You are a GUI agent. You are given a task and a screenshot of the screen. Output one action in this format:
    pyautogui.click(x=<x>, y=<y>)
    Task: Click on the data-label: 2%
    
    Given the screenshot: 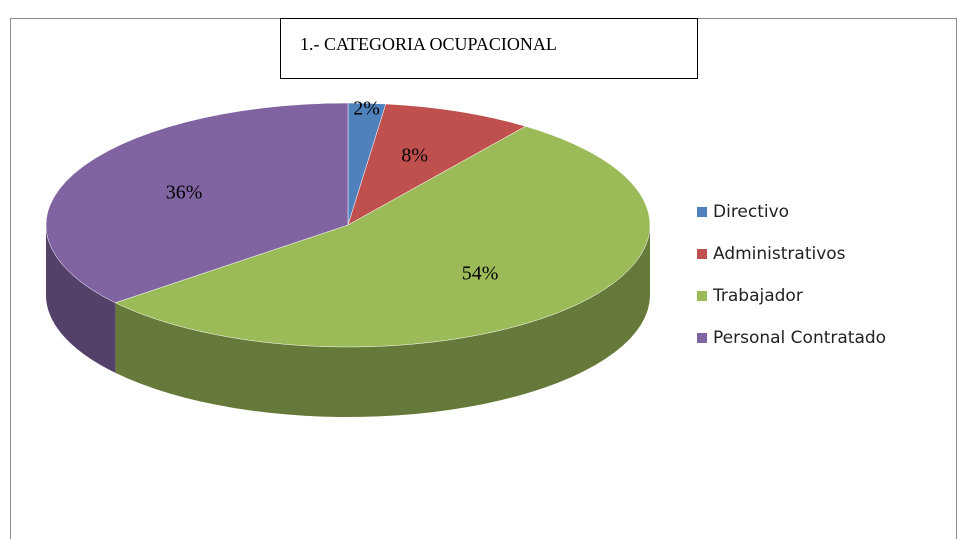 What is the action you would take?
    pyautogui.click(x=366, y=108)
    